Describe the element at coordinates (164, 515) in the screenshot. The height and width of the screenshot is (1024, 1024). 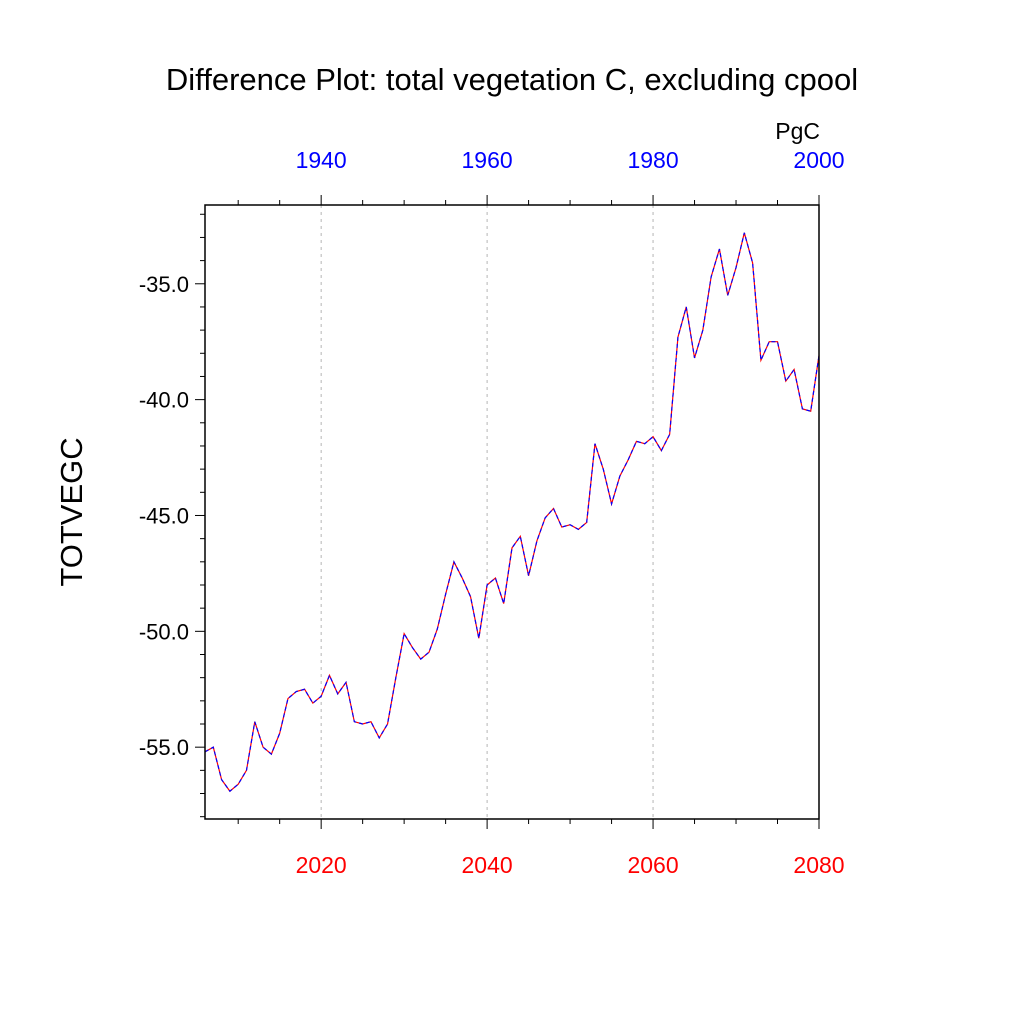
I see `y-tick-label: -45.0` at that location.